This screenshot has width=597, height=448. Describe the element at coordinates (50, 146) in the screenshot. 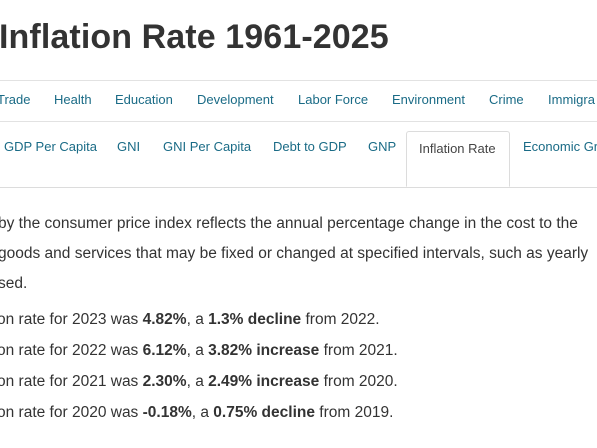

I see `tab-gdp-per-capita: GDP Per Capita` at that location.